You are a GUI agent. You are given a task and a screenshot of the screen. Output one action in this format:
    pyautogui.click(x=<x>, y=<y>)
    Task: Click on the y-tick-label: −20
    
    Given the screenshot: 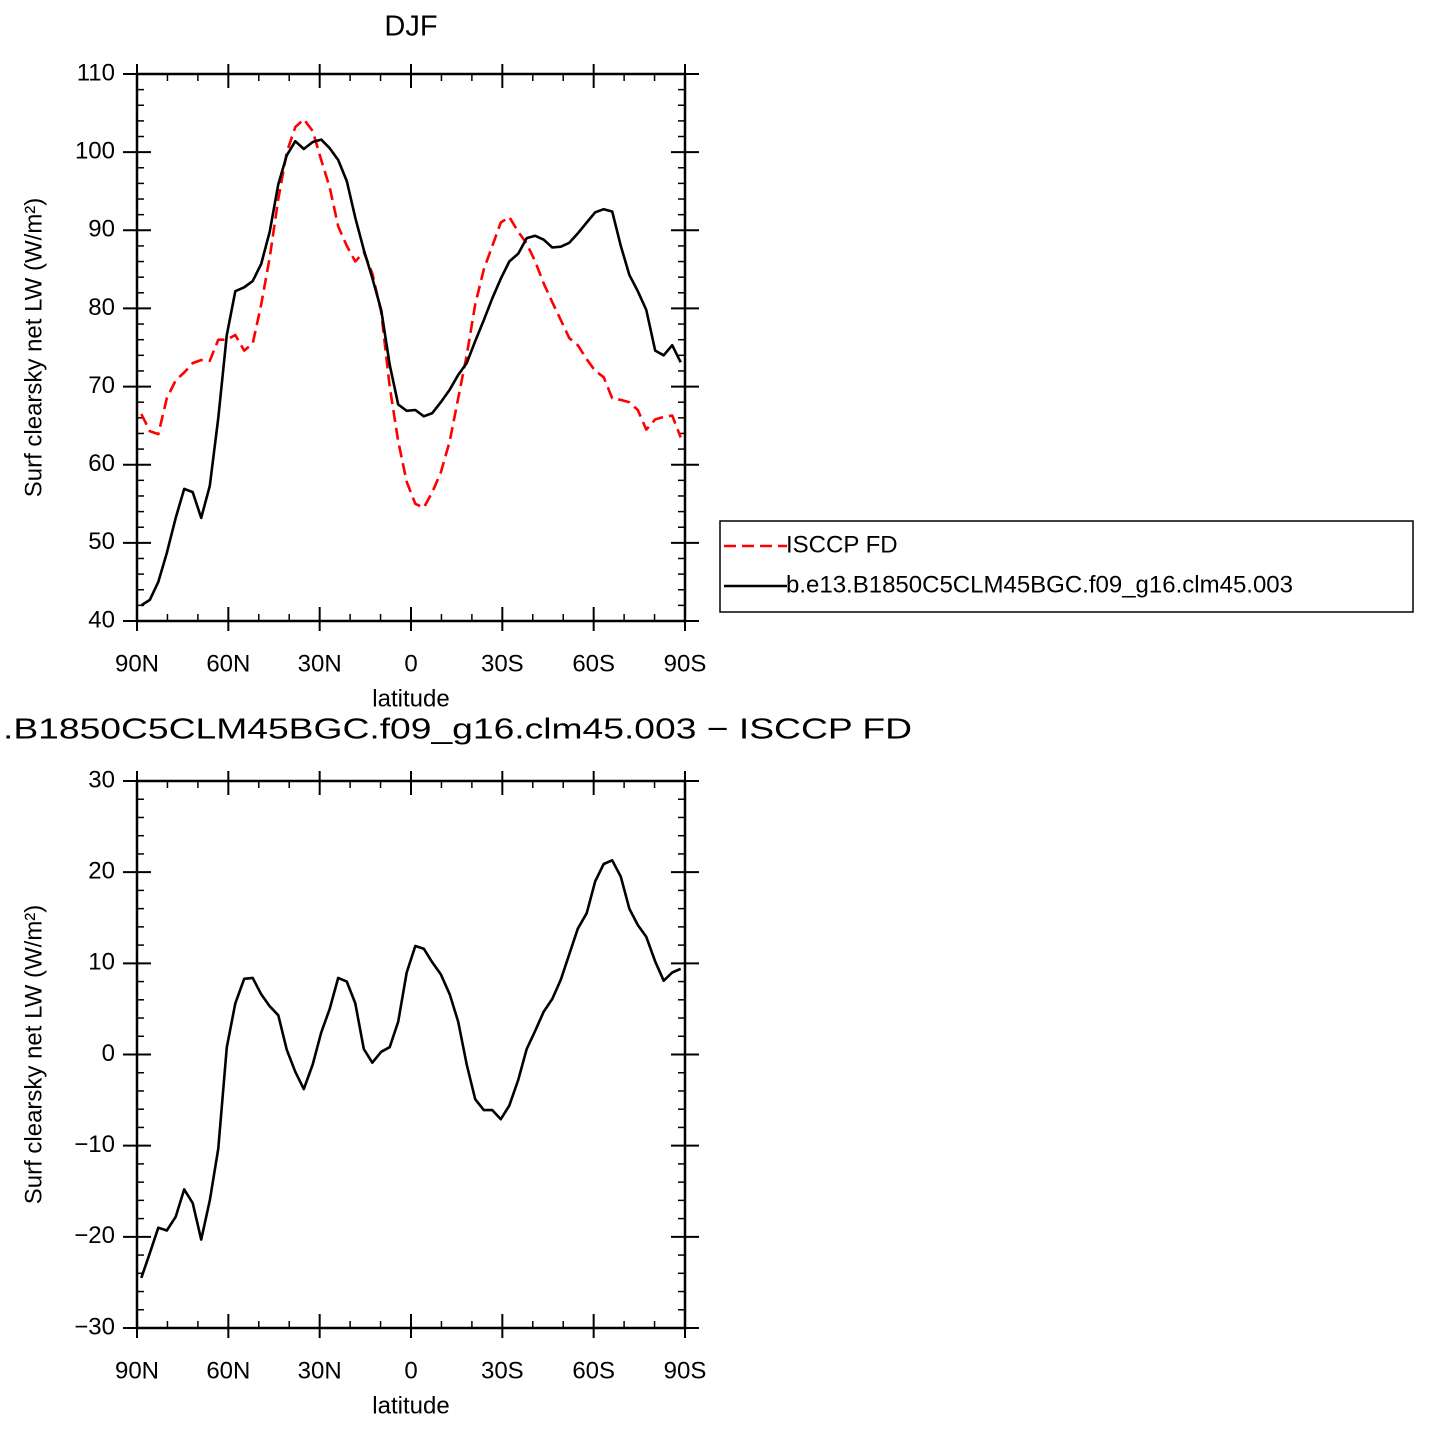 What is the action you would take?
    pyautogui.click(x=94, y=1235)
    